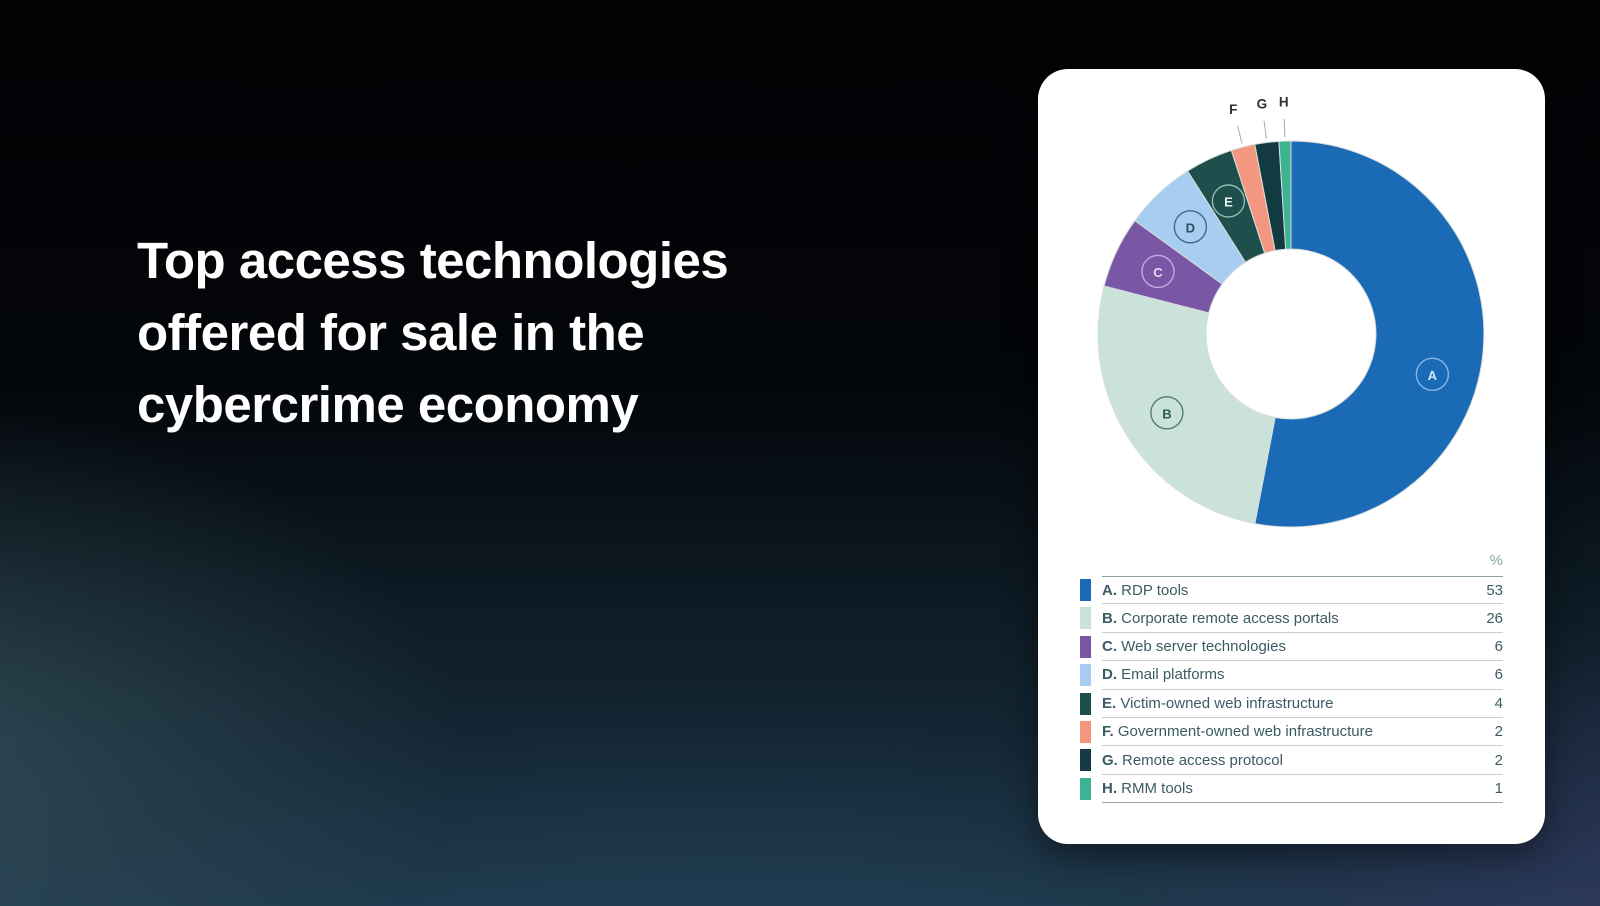  What do you see at coordinates (1218, 703) in the screenshot?
I see `legend-row-label: E. Victim-owned web infrastructure` at bounding box center [1218, 703].